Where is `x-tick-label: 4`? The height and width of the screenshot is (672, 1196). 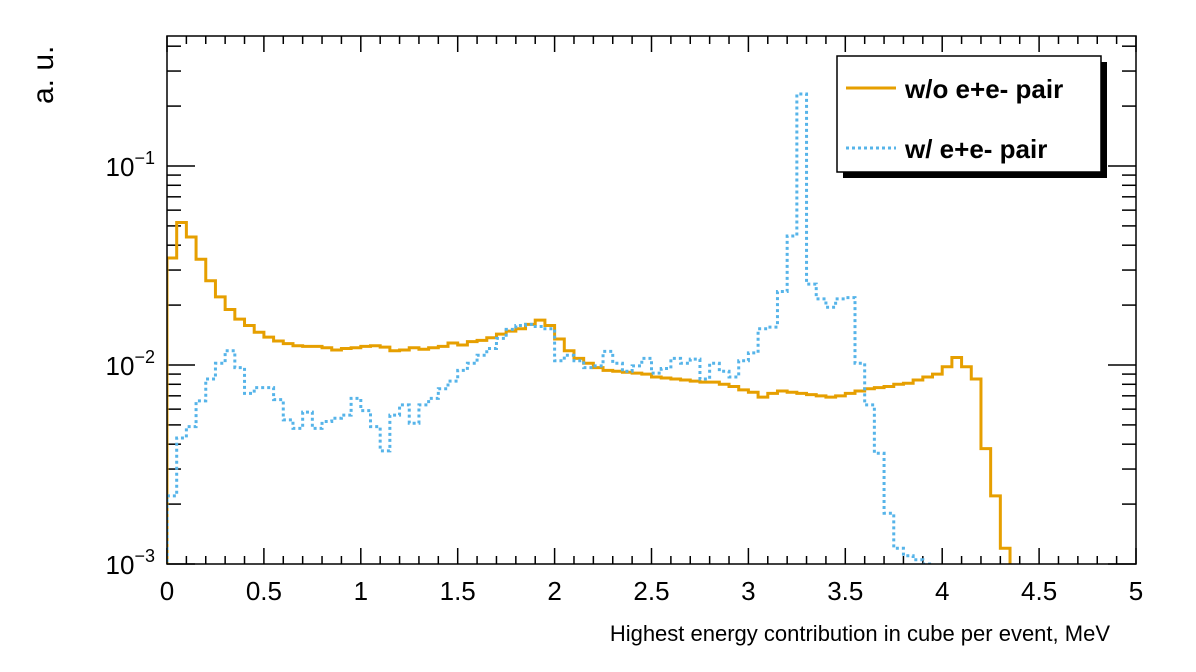
x-tick-label: 4 is located at coordinates (942, 591).